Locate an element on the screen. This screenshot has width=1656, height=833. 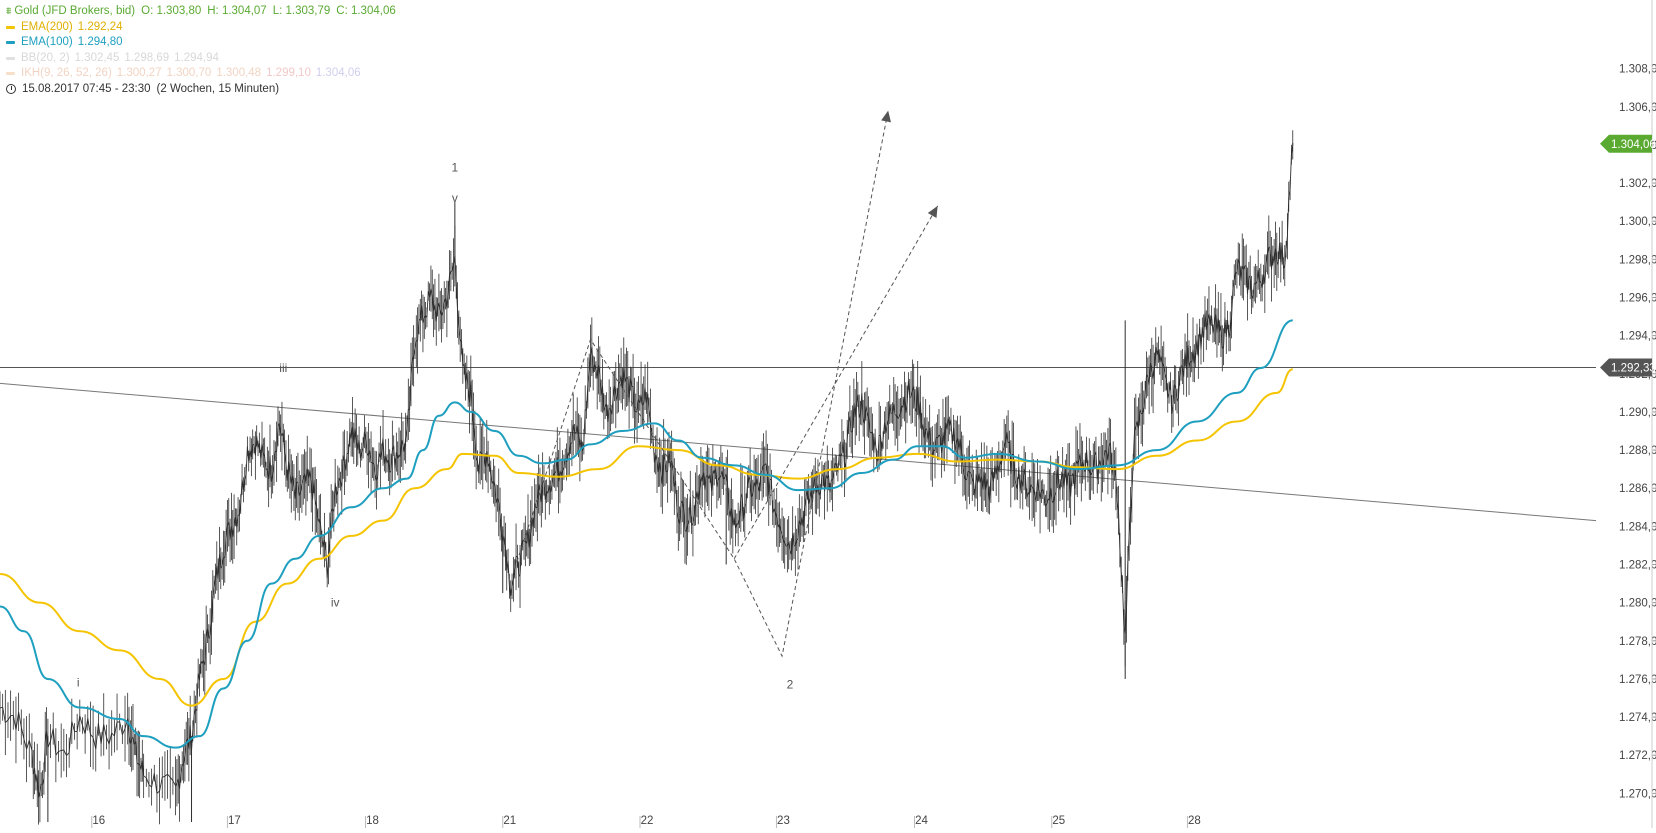
chart-type-icon: ⩩ is located at coordinates (8, 11).